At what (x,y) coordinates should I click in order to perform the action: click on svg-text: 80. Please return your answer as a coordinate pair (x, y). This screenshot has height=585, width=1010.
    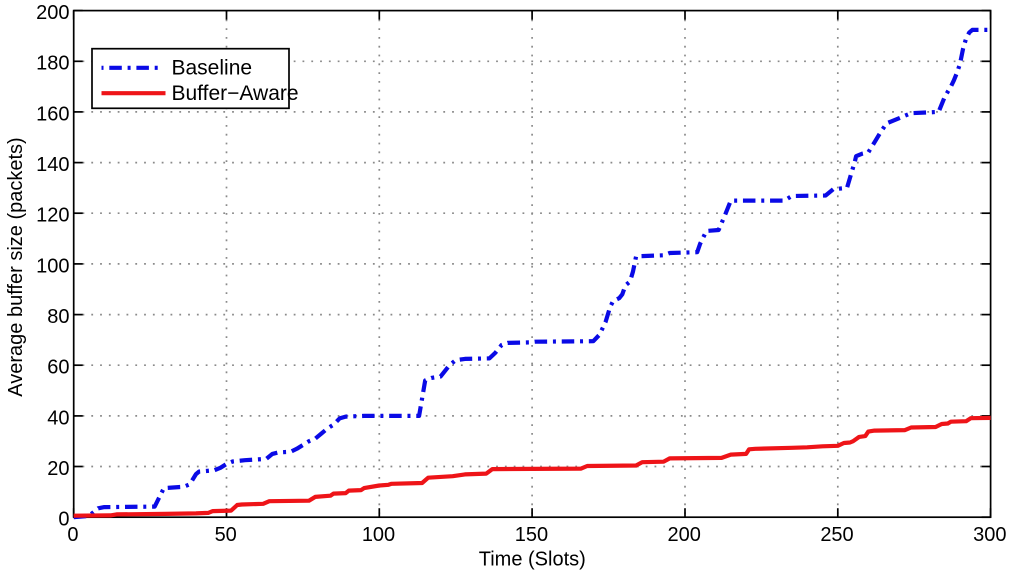
    Looking at the image, I should click on (58, 317).